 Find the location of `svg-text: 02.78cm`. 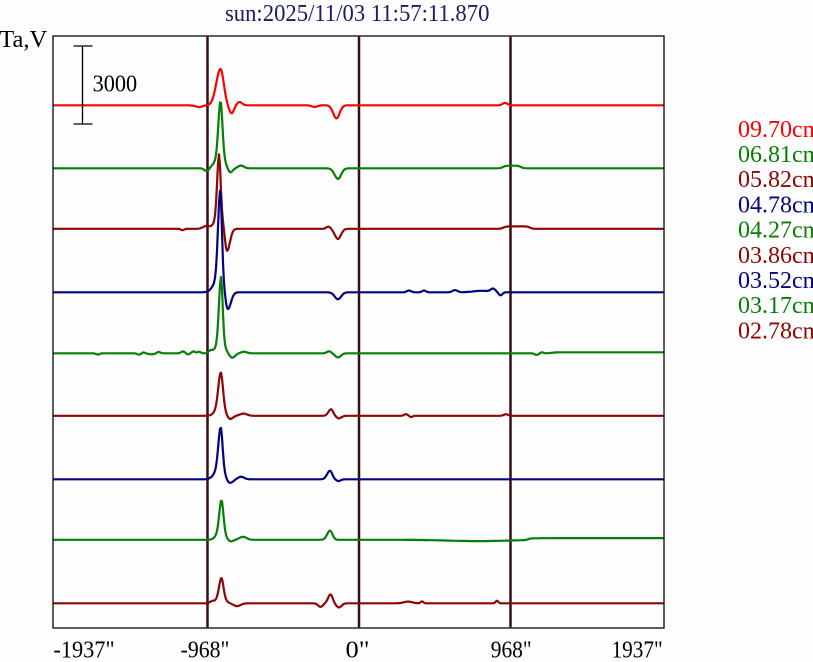

svg-text: 02.78cm is located at coordinates (775, 331).